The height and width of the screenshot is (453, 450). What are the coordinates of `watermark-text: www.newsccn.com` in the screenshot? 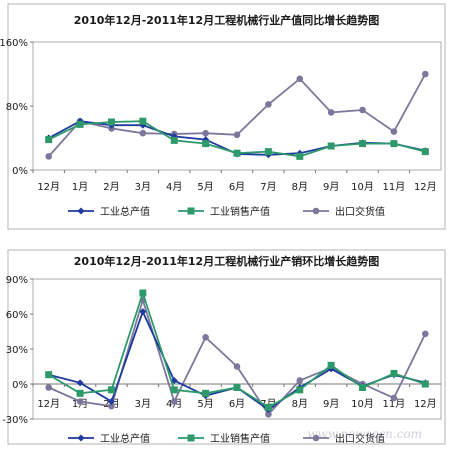 It's located at (364, 434).